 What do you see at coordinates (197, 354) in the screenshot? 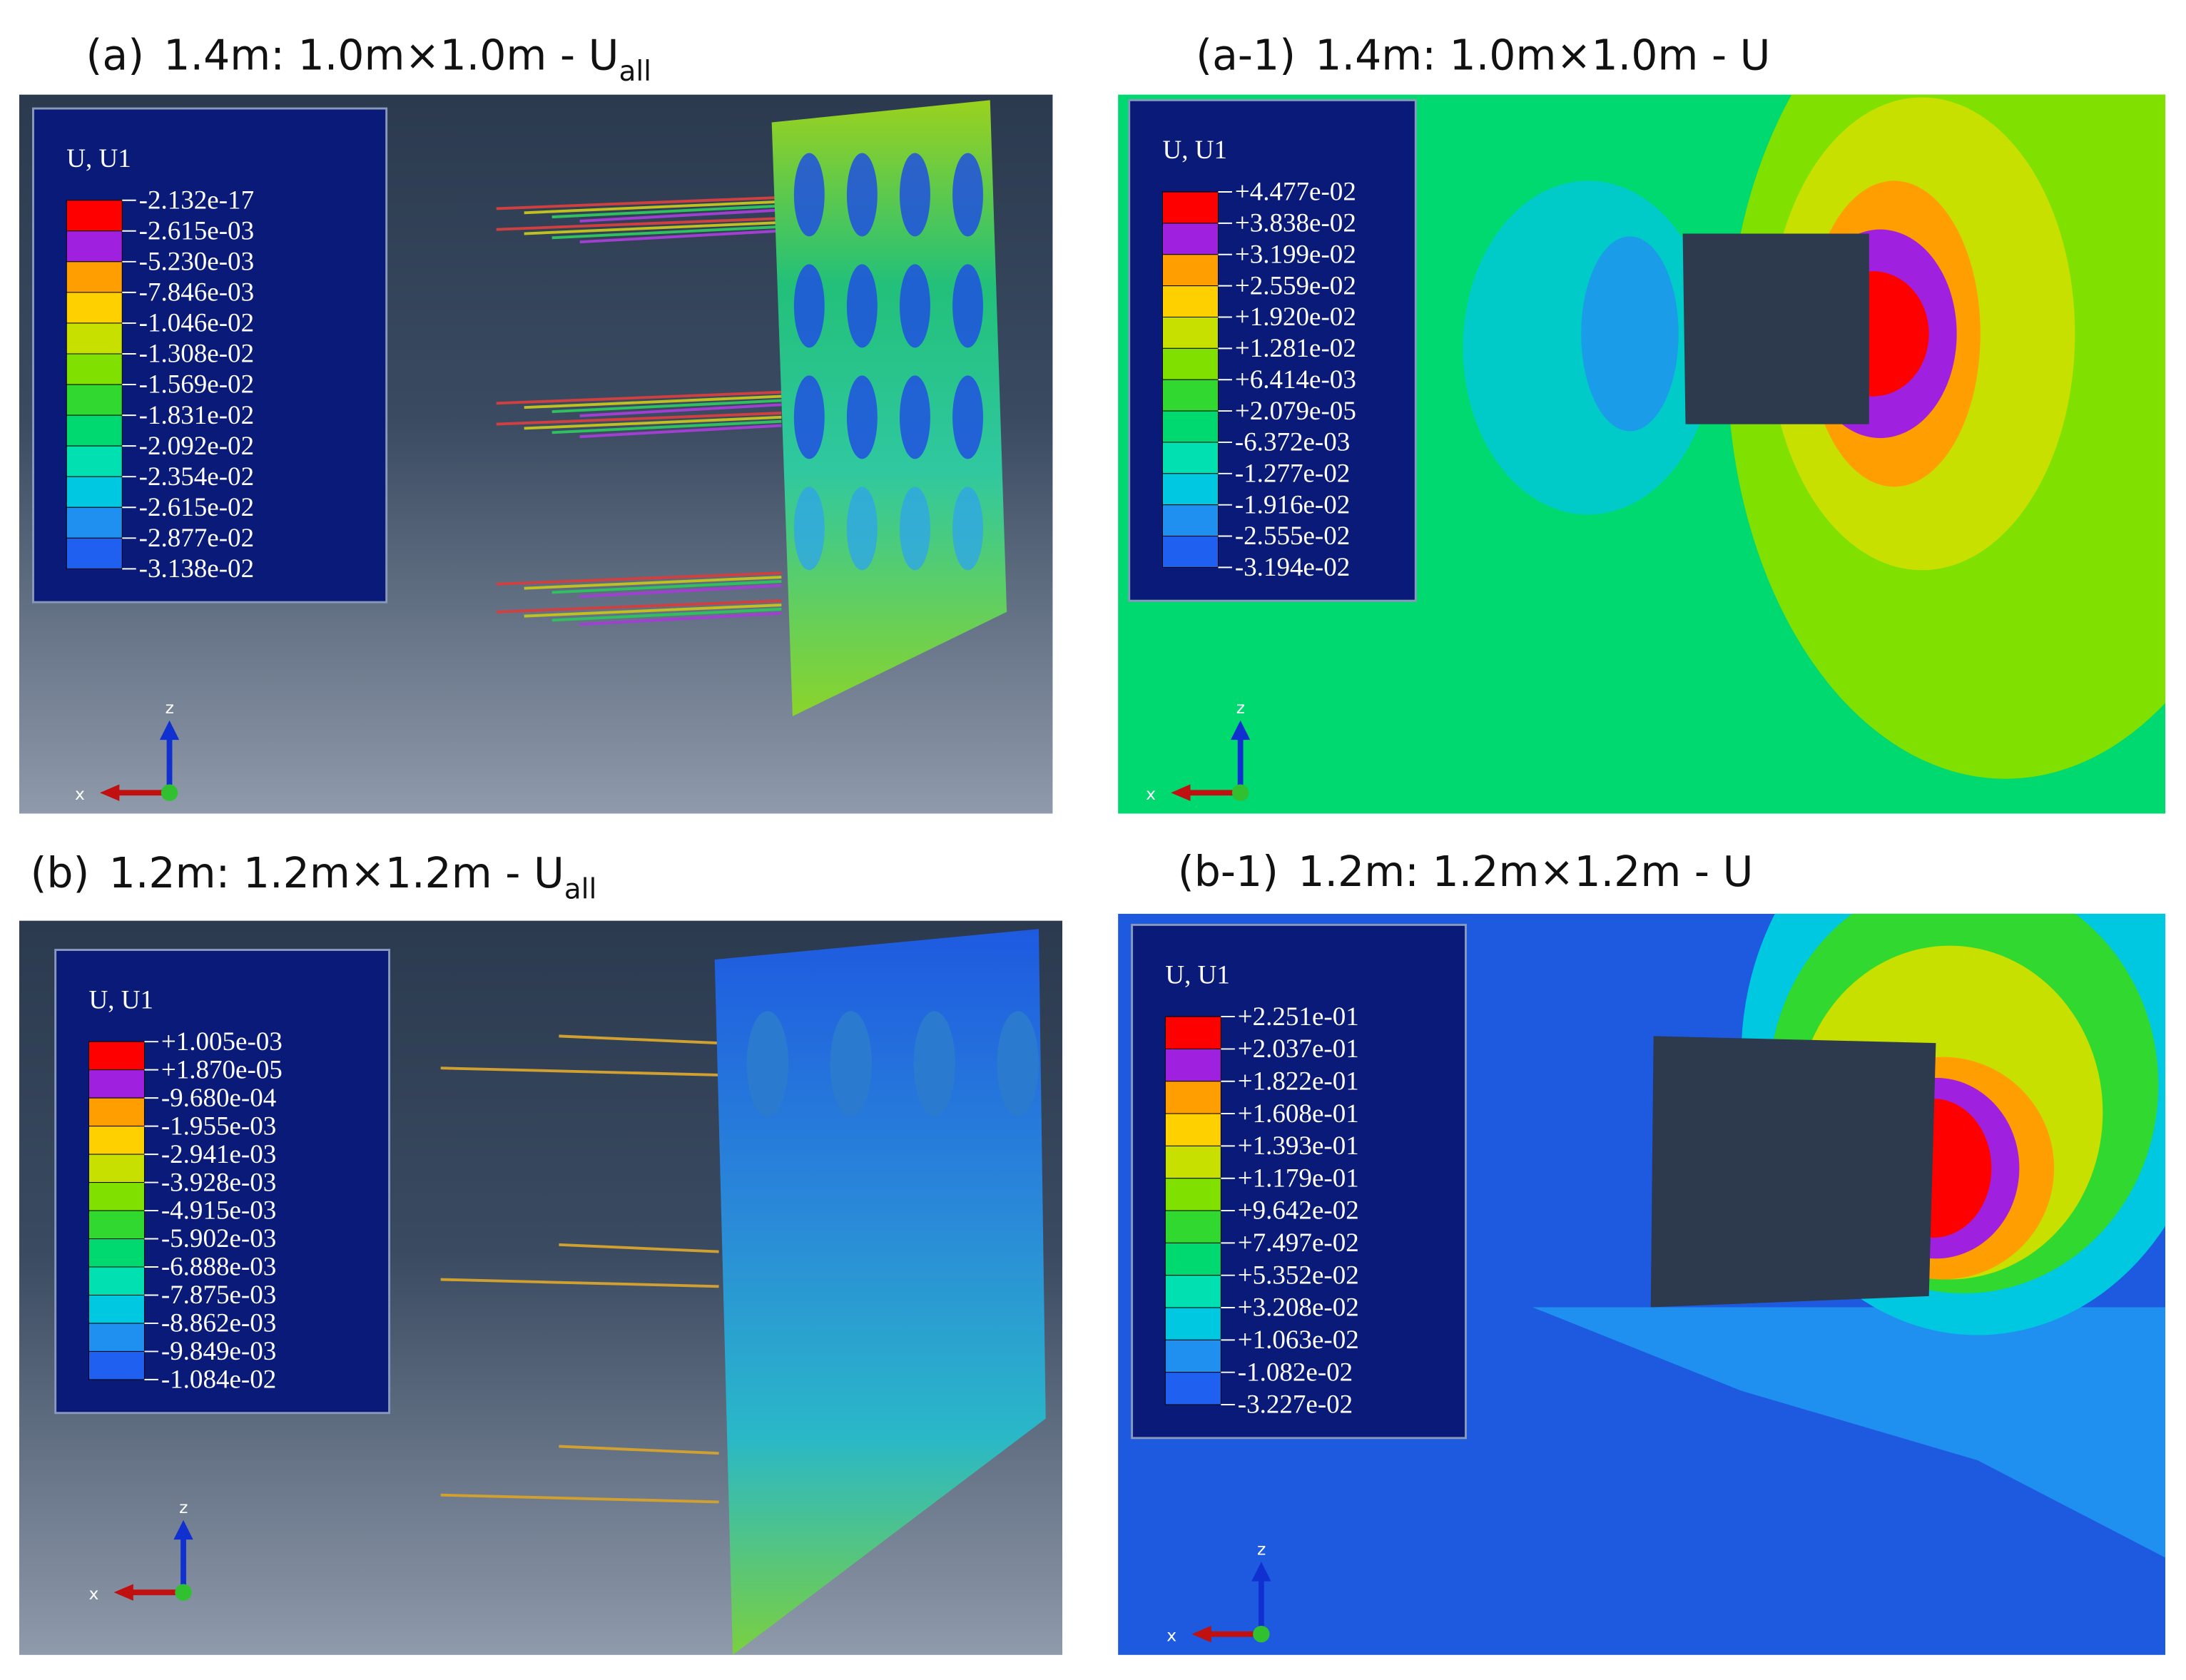
I see `legend-value: -1.308e-02` at bounding box center [197, 354].